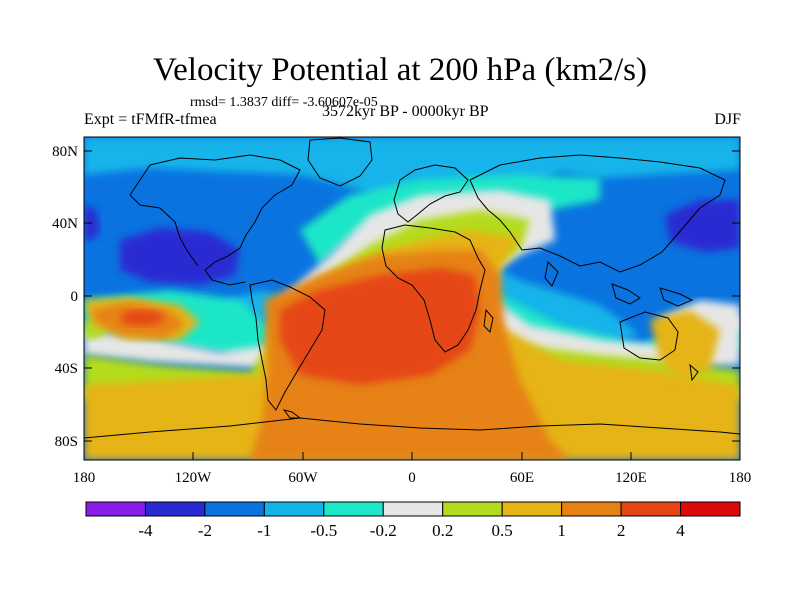 The image size is (800, 600). Describe the element at coordinates (65, 297) in the screenshot. I see `latitude-labels: 80N 40N 0 40S 80S` at that location.